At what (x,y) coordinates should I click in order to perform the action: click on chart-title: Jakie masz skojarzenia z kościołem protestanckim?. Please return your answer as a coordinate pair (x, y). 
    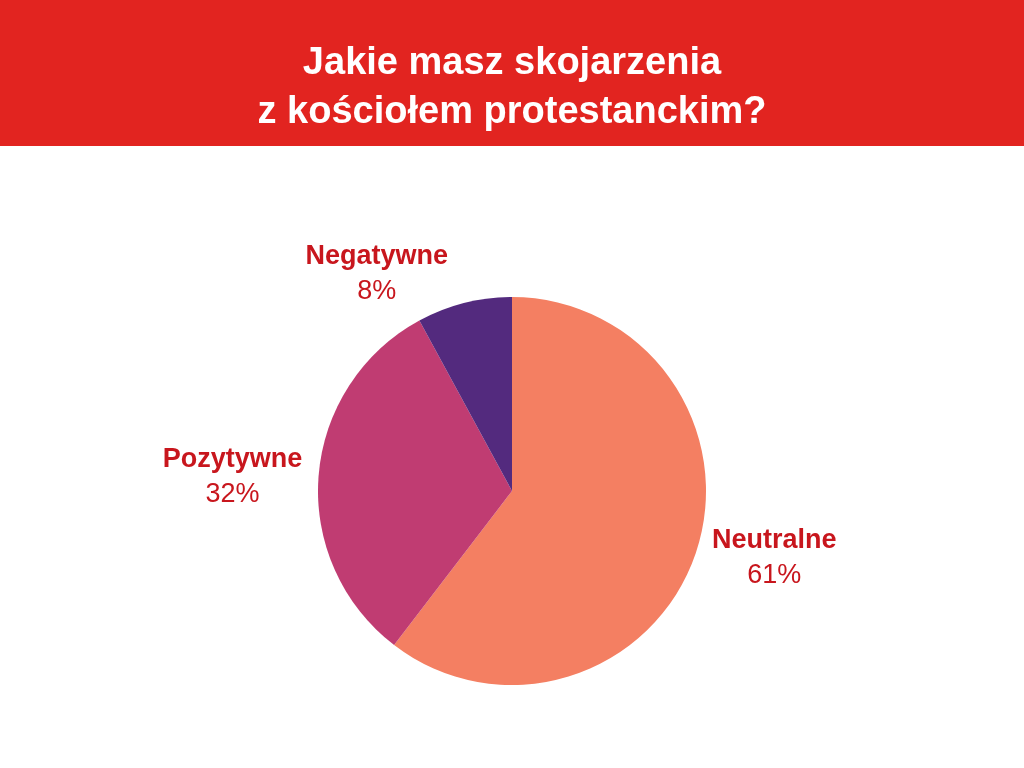
    Looking at the image, I should click on (512, 86).